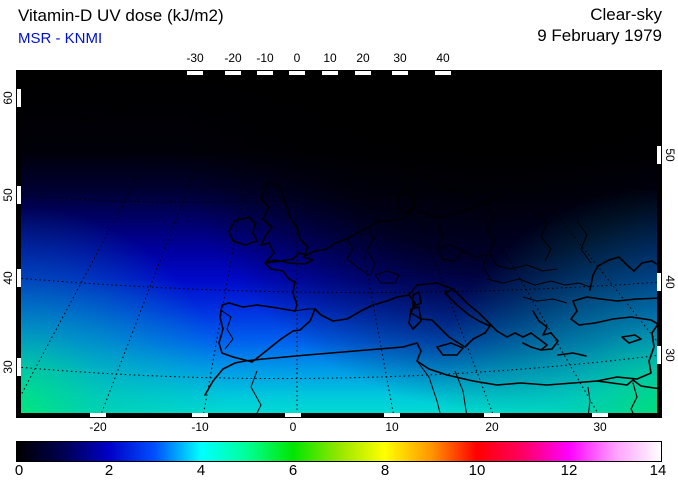 The image size is (678, 480). Describe the element at coordinates (8, 195) in the screenshot. I see `left-axis-tick-label: 50` at that location.